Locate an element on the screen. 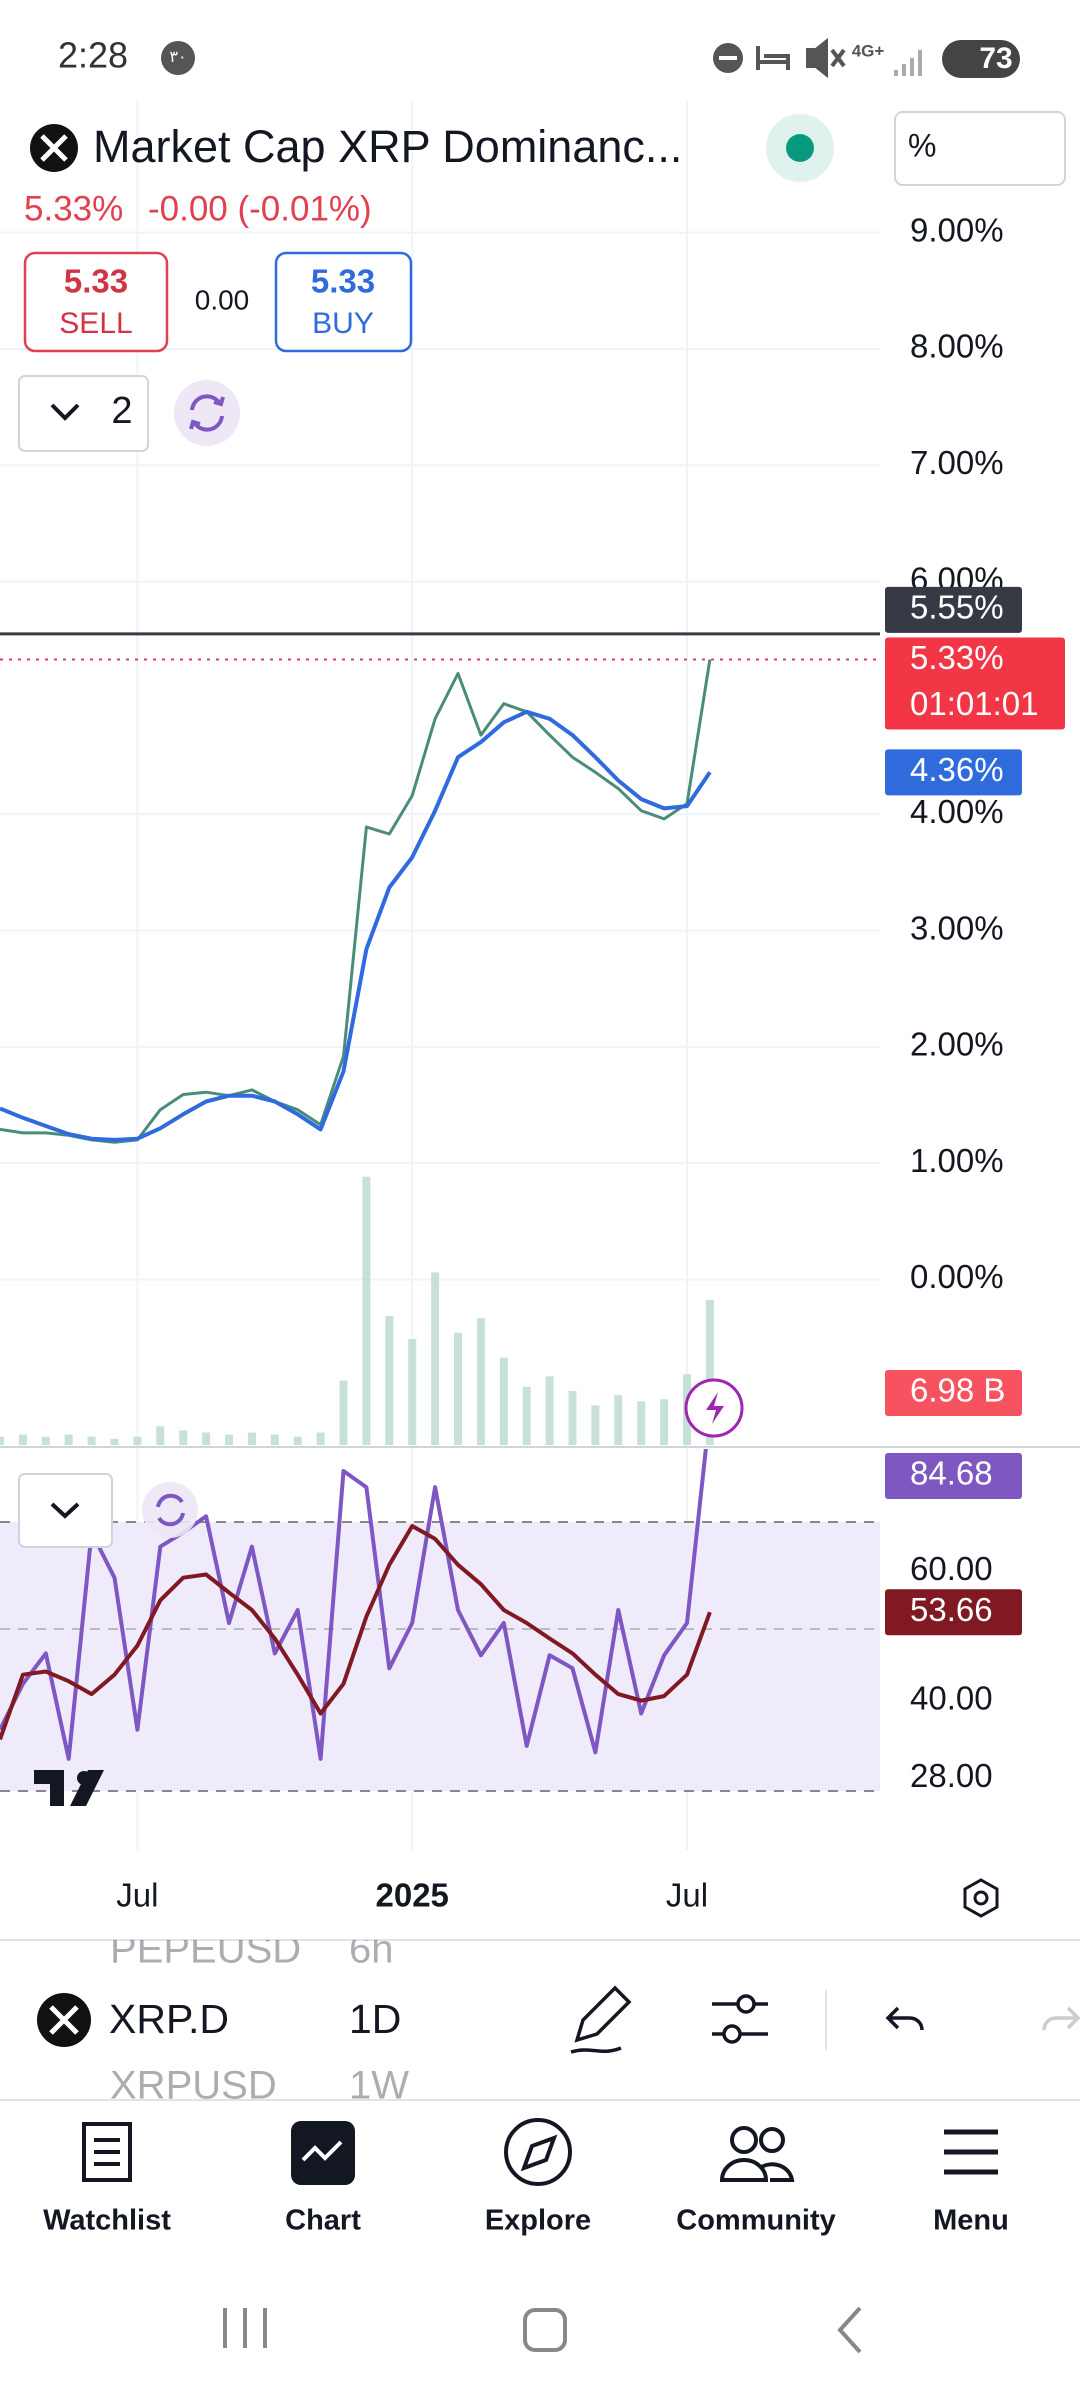 The image size is (1080, 2400). menu-icon is located at coordinates (971, 2152).